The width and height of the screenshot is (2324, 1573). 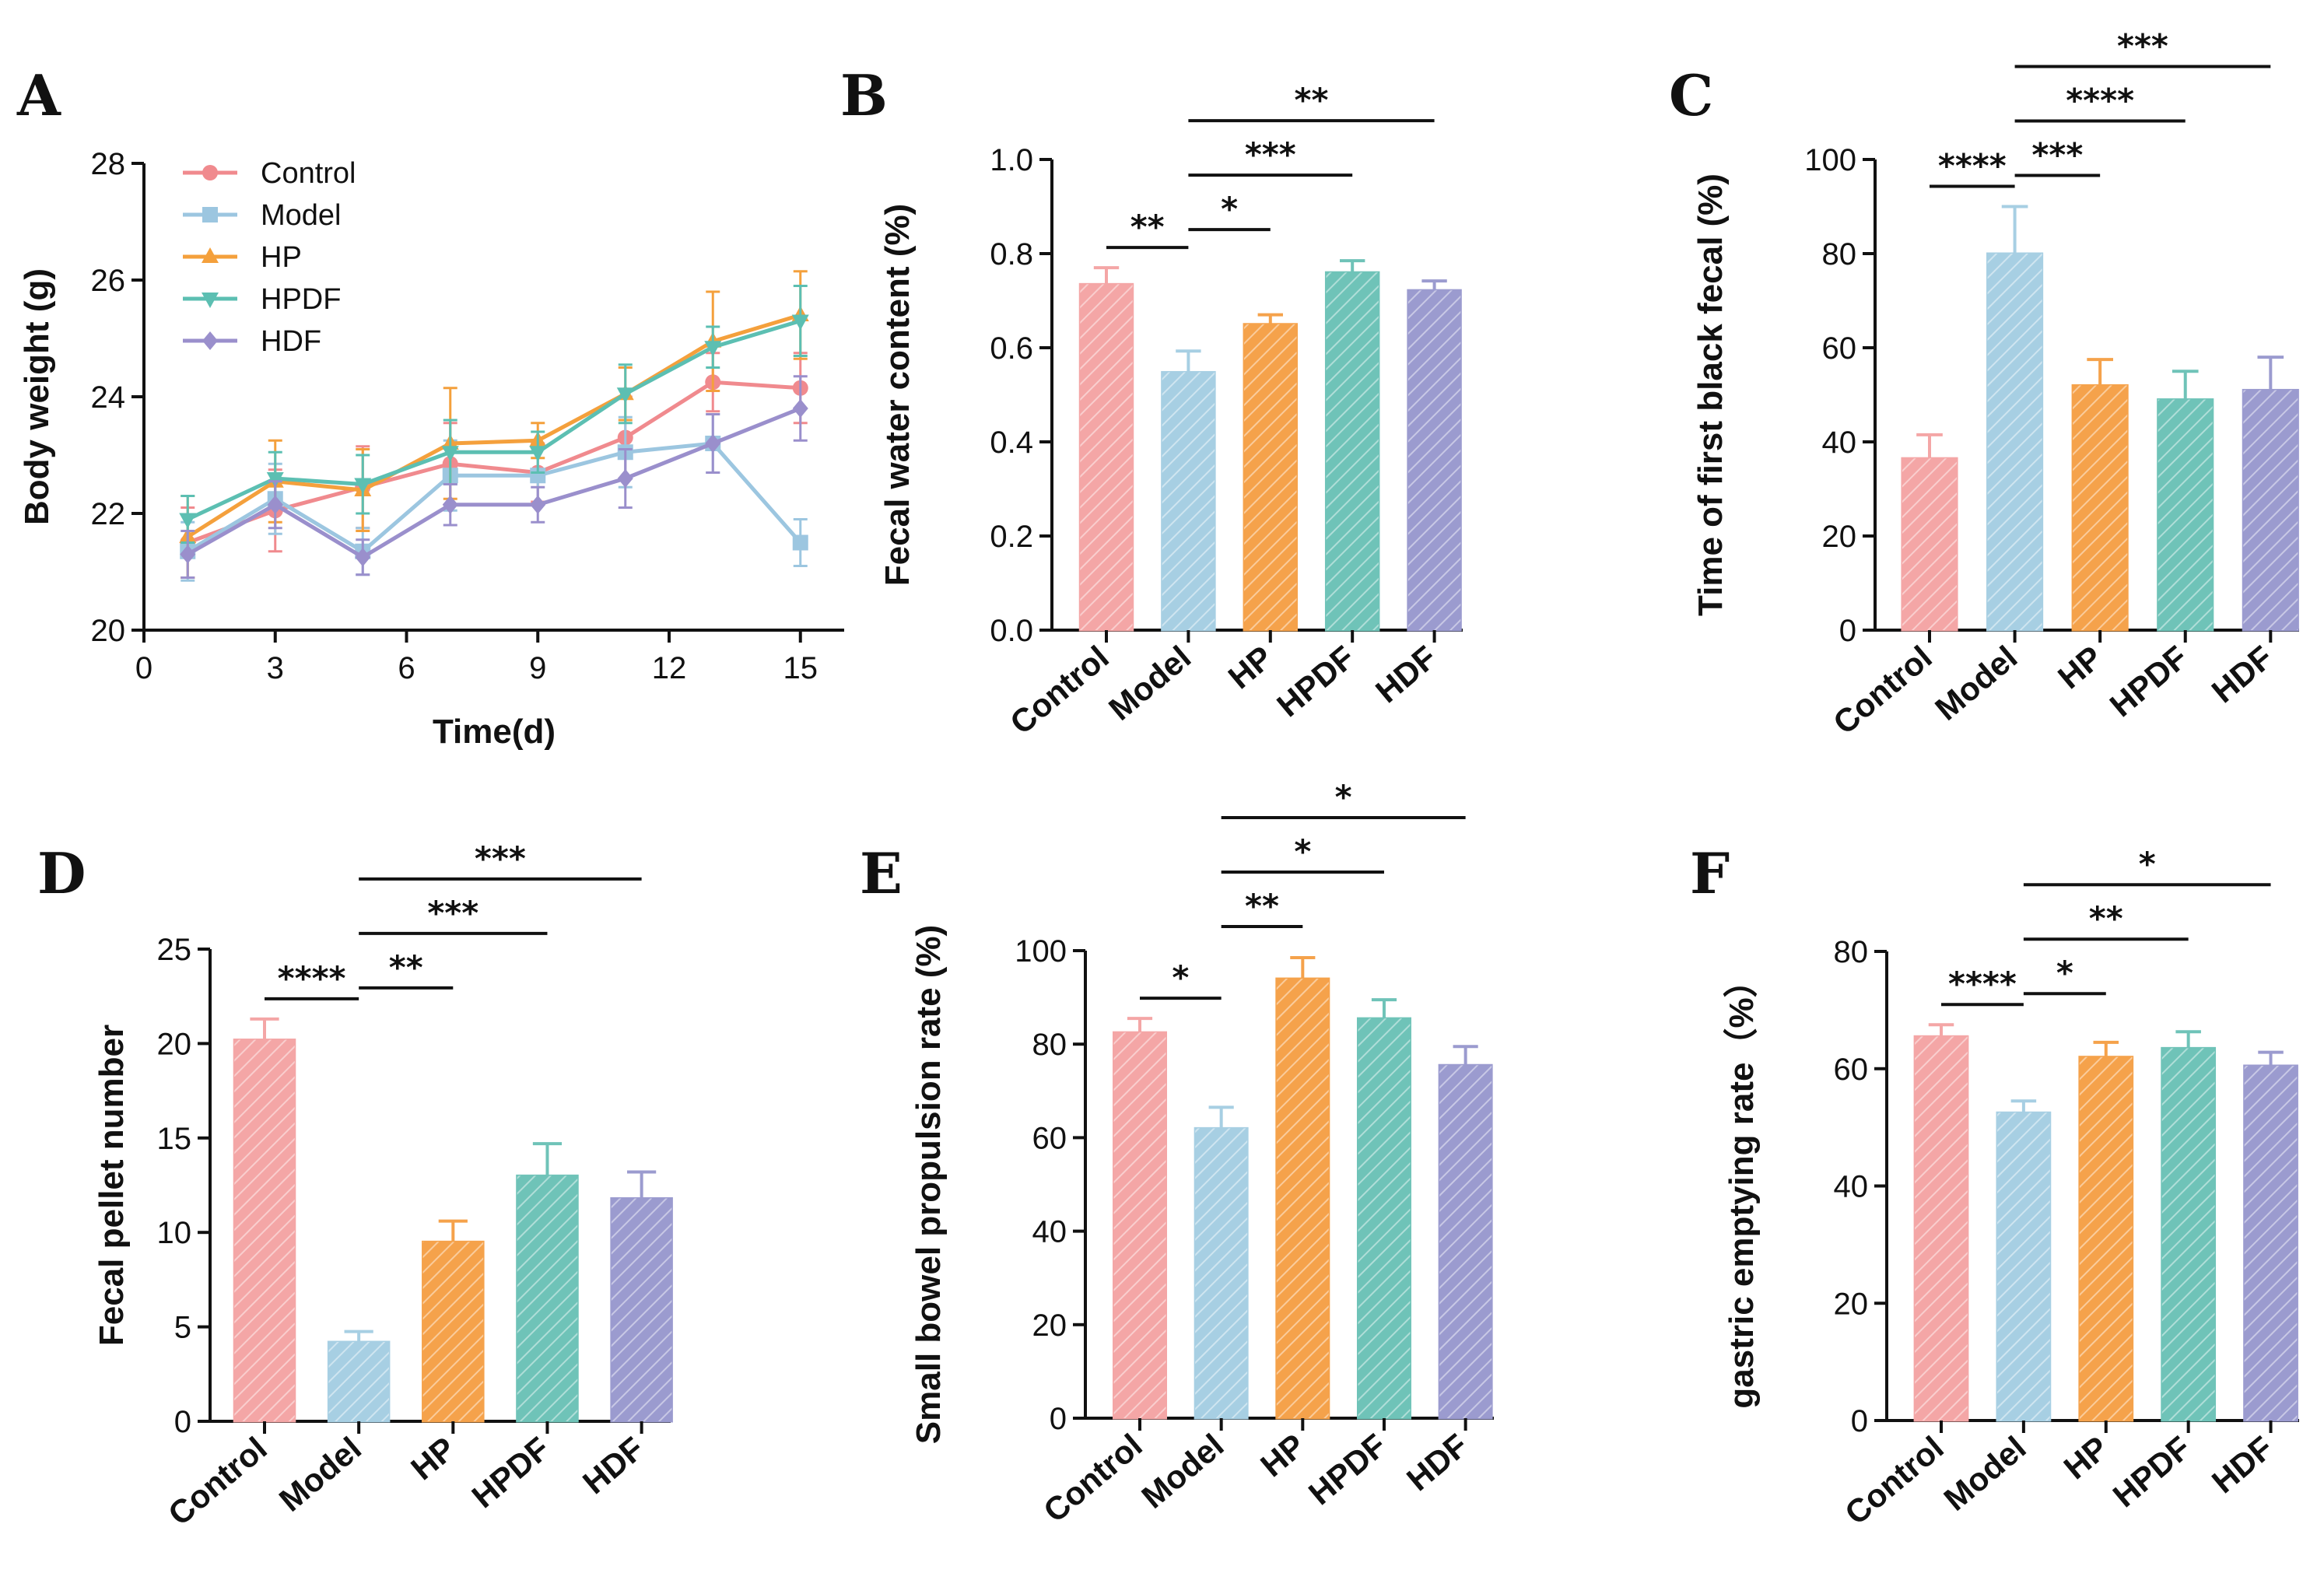 I want to click on panel-C-sig-label: ***, so click(x=2142, y=46).